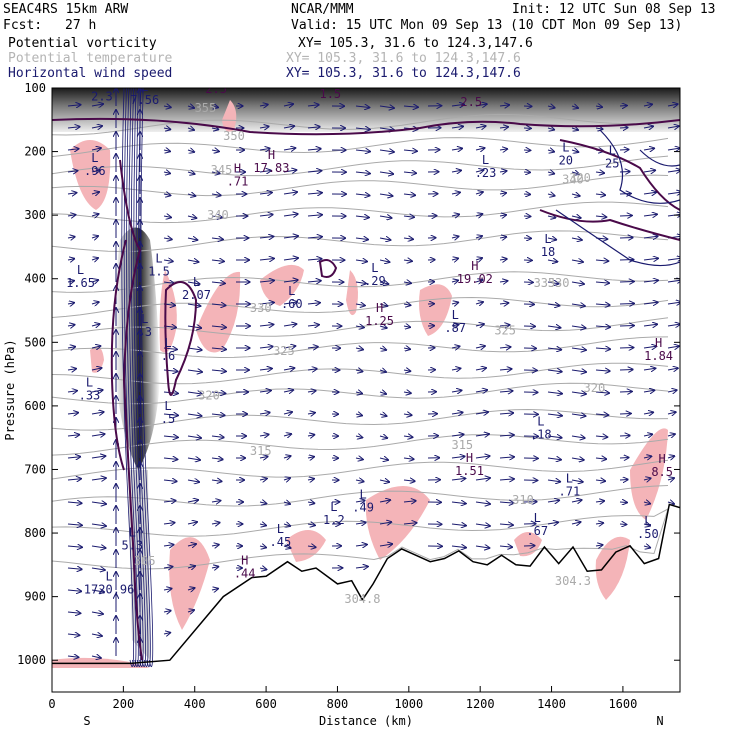  I want to click on theta-label: 315, so click(261, 451).